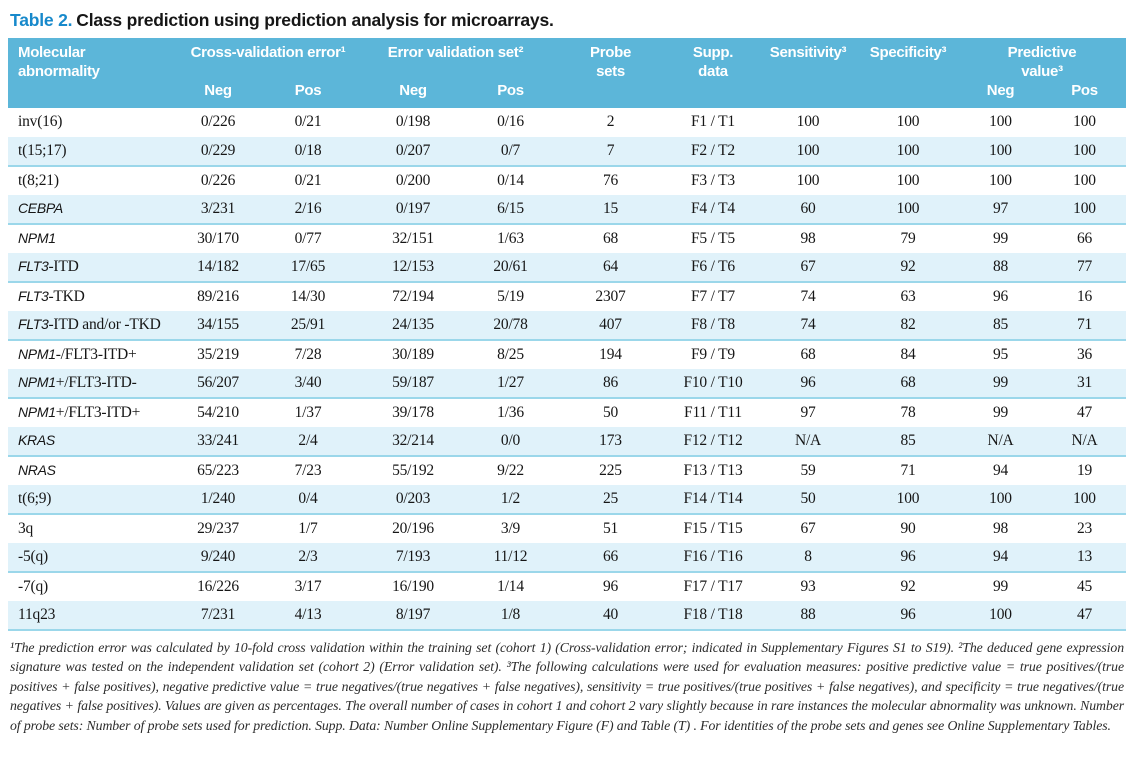 The height and width of the screenshot is (778, 1134). Describe the element at coordinates (218, 498) in the screenshot. I see `cv-neg-cell: 1/240` at that location.